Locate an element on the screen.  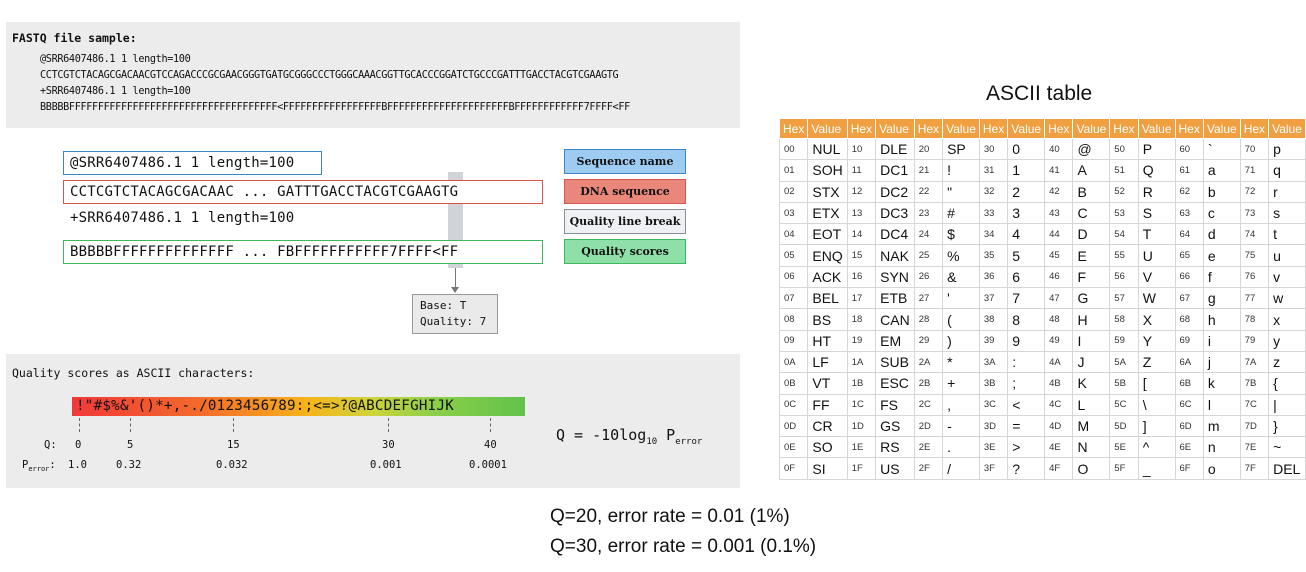
ascii-value-cell: O is located at coordinates (1091, 468).